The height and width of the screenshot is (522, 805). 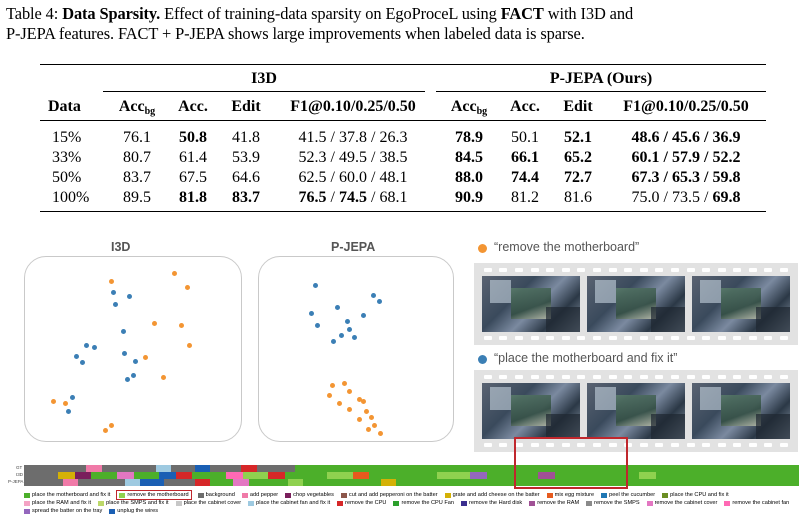 I want to click on seg-row-label: P-JEPA, so click(x=16, y=481).